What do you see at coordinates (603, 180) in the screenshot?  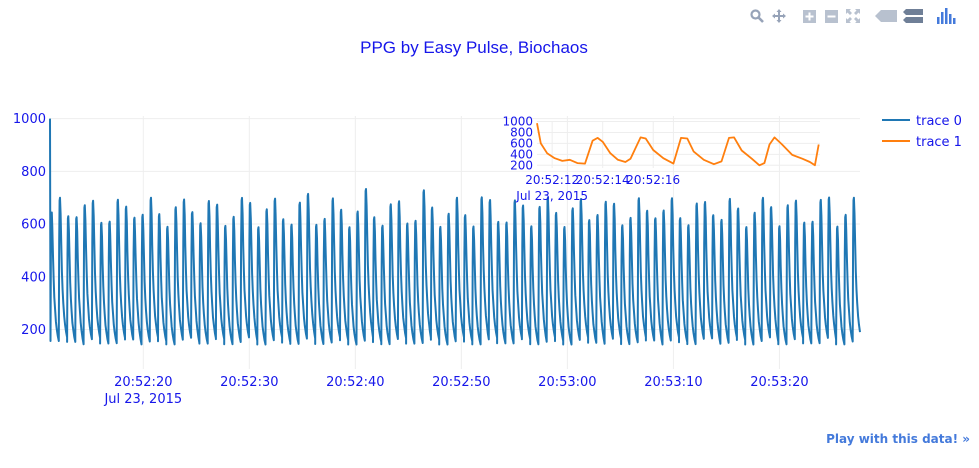 I see `inset-x-tick-label: 20:52:14` at bounding box center [603, 180].